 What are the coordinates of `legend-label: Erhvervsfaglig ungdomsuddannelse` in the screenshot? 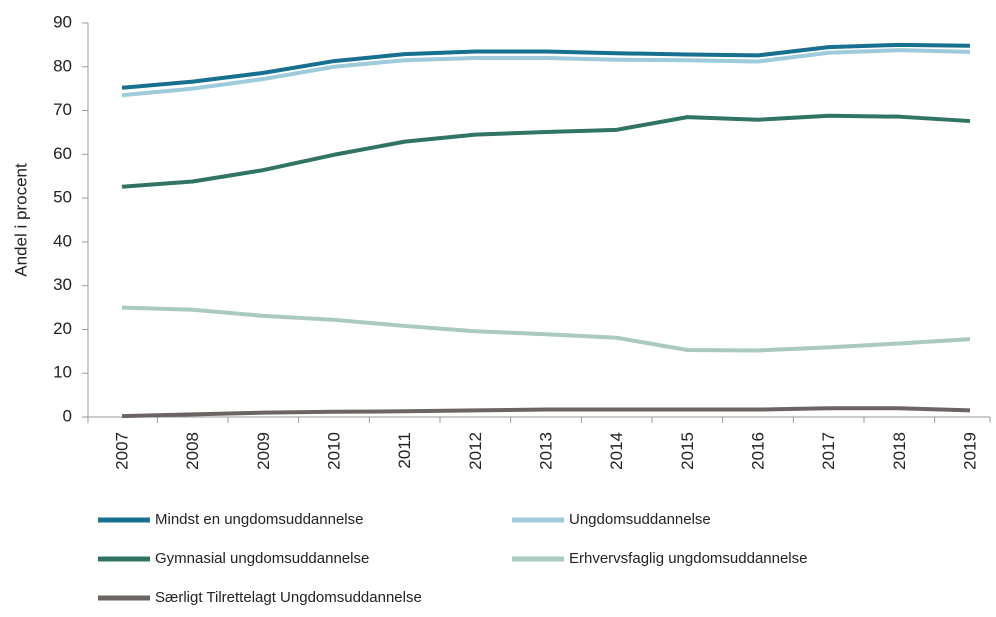 It's located at (688, 558).